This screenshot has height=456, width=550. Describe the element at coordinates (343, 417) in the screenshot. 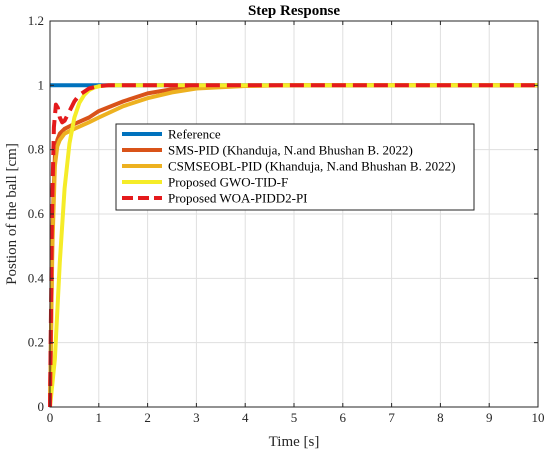

I see `x-tick-label: 6` at that location.